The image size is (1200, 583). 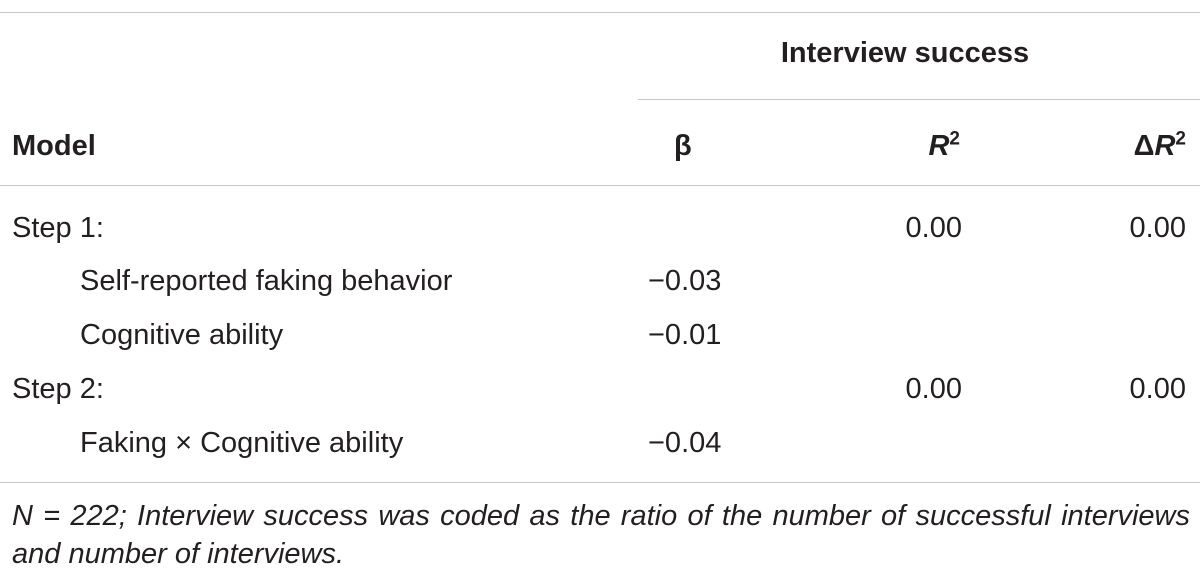 What do you see at coordinates (182, 335) in the screenshot?
I see `row-label: Cognitive ability` at bounding box center [182, 335].